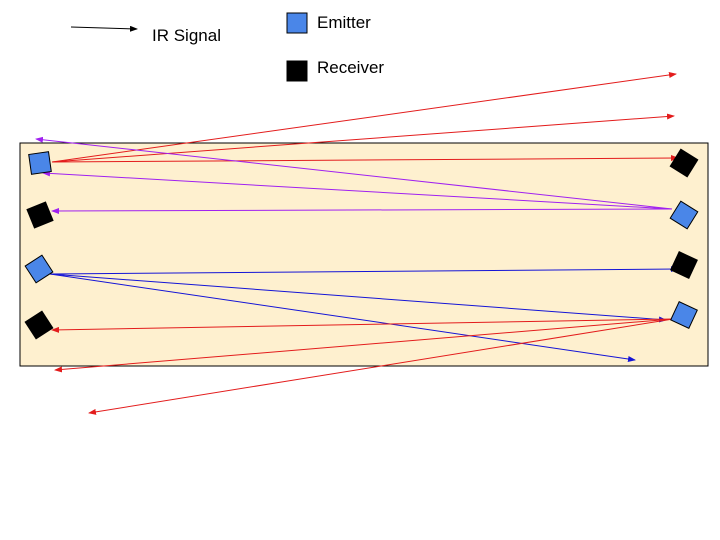  I want to click on legend-signal-arrow, so click(104, 28).